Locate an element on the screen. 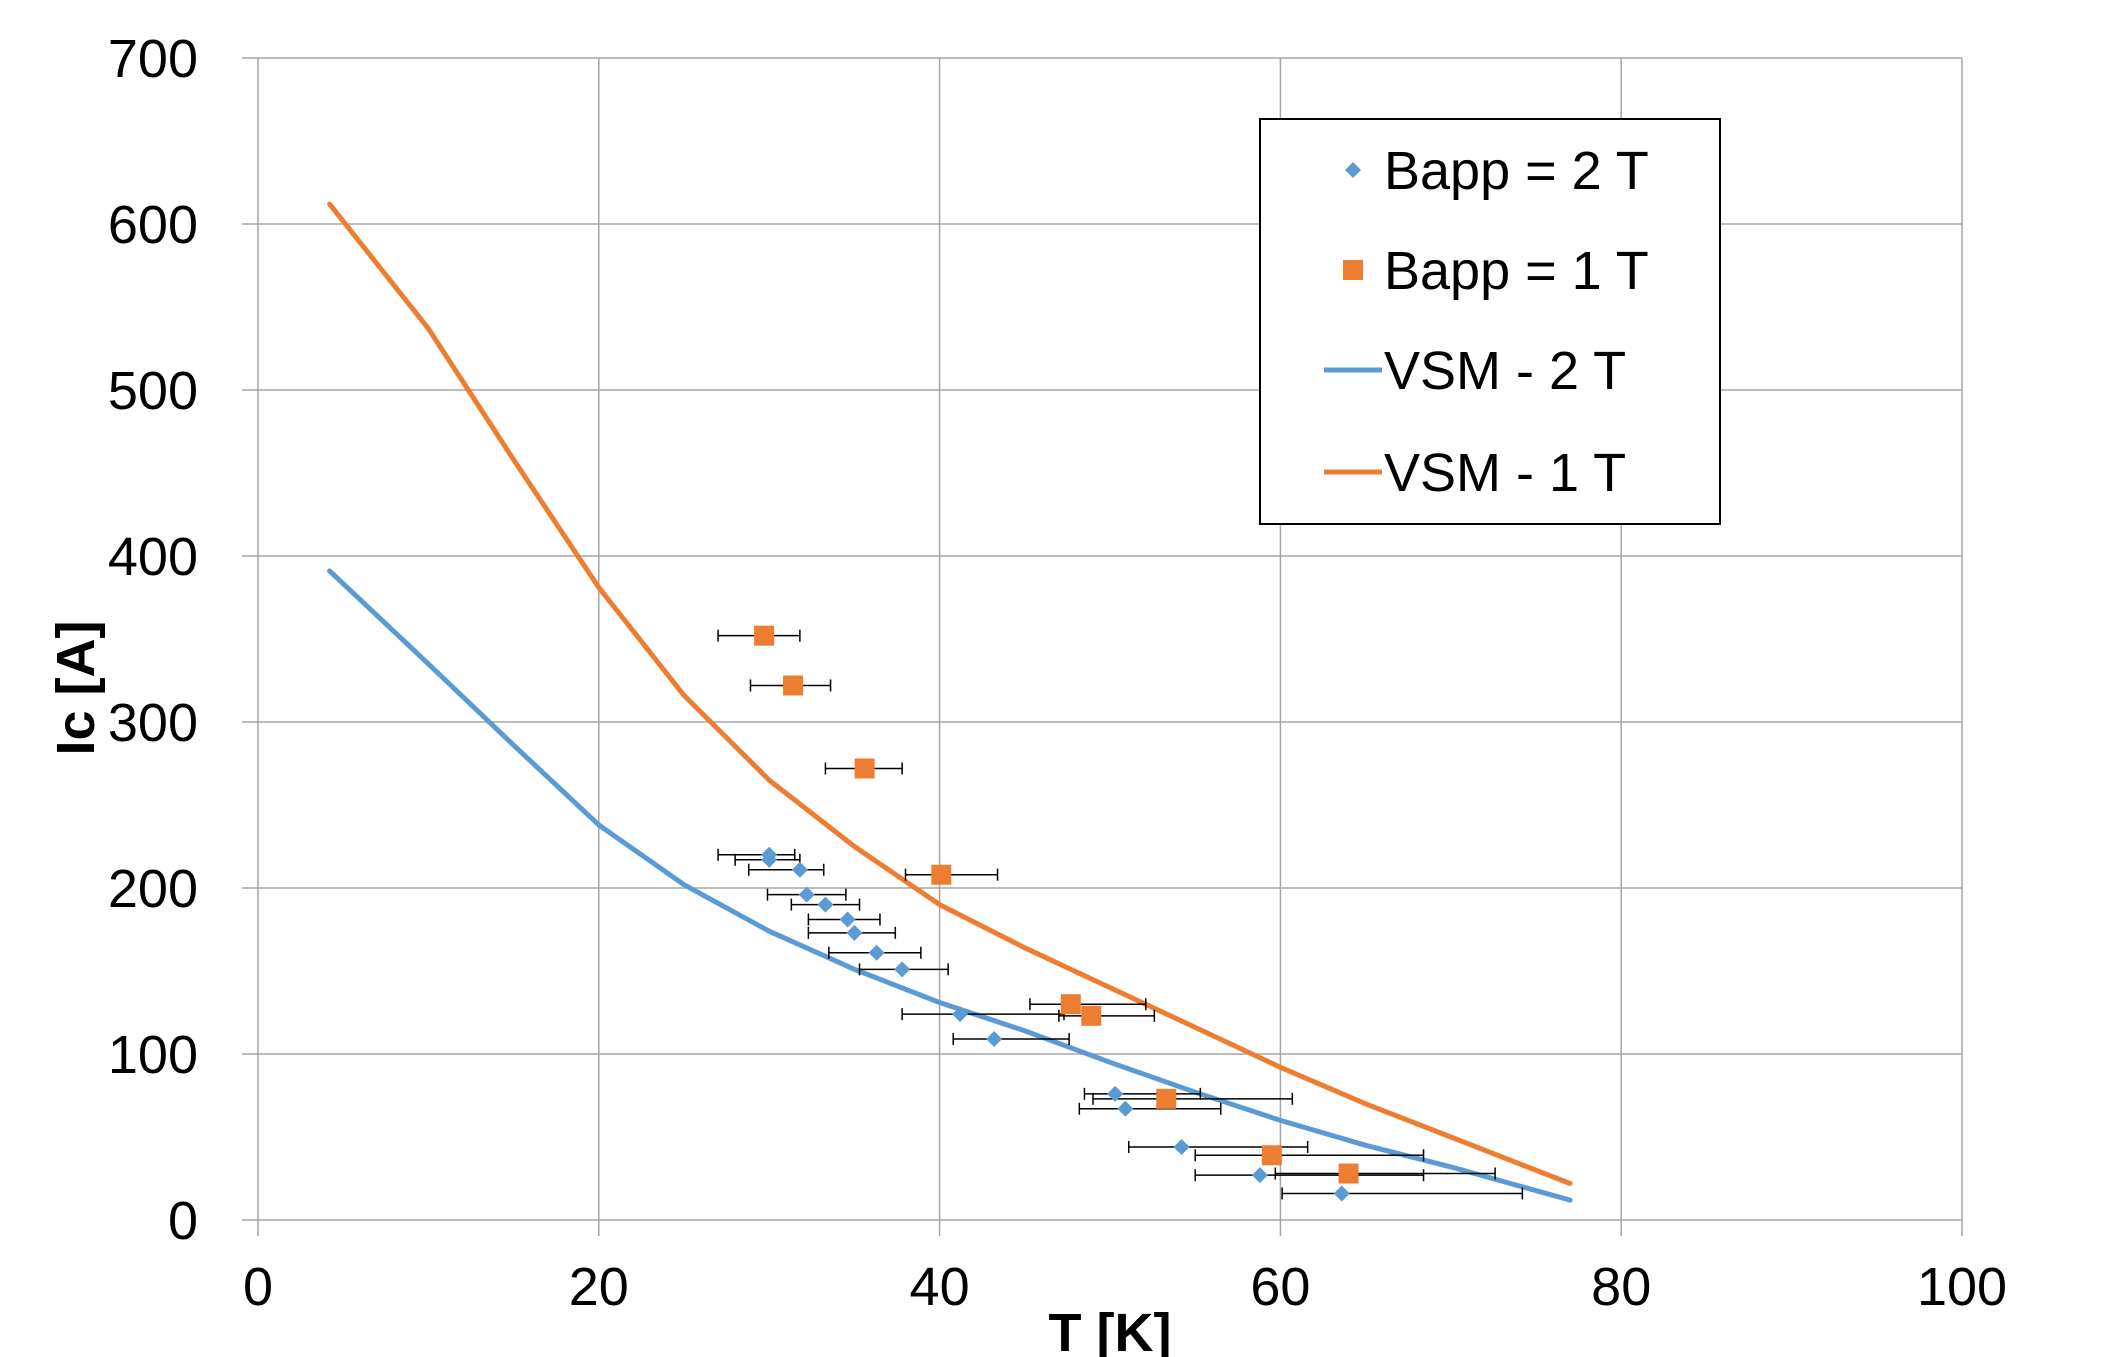  x-tick-label: 100 is located at coordinates (1962, 1287).